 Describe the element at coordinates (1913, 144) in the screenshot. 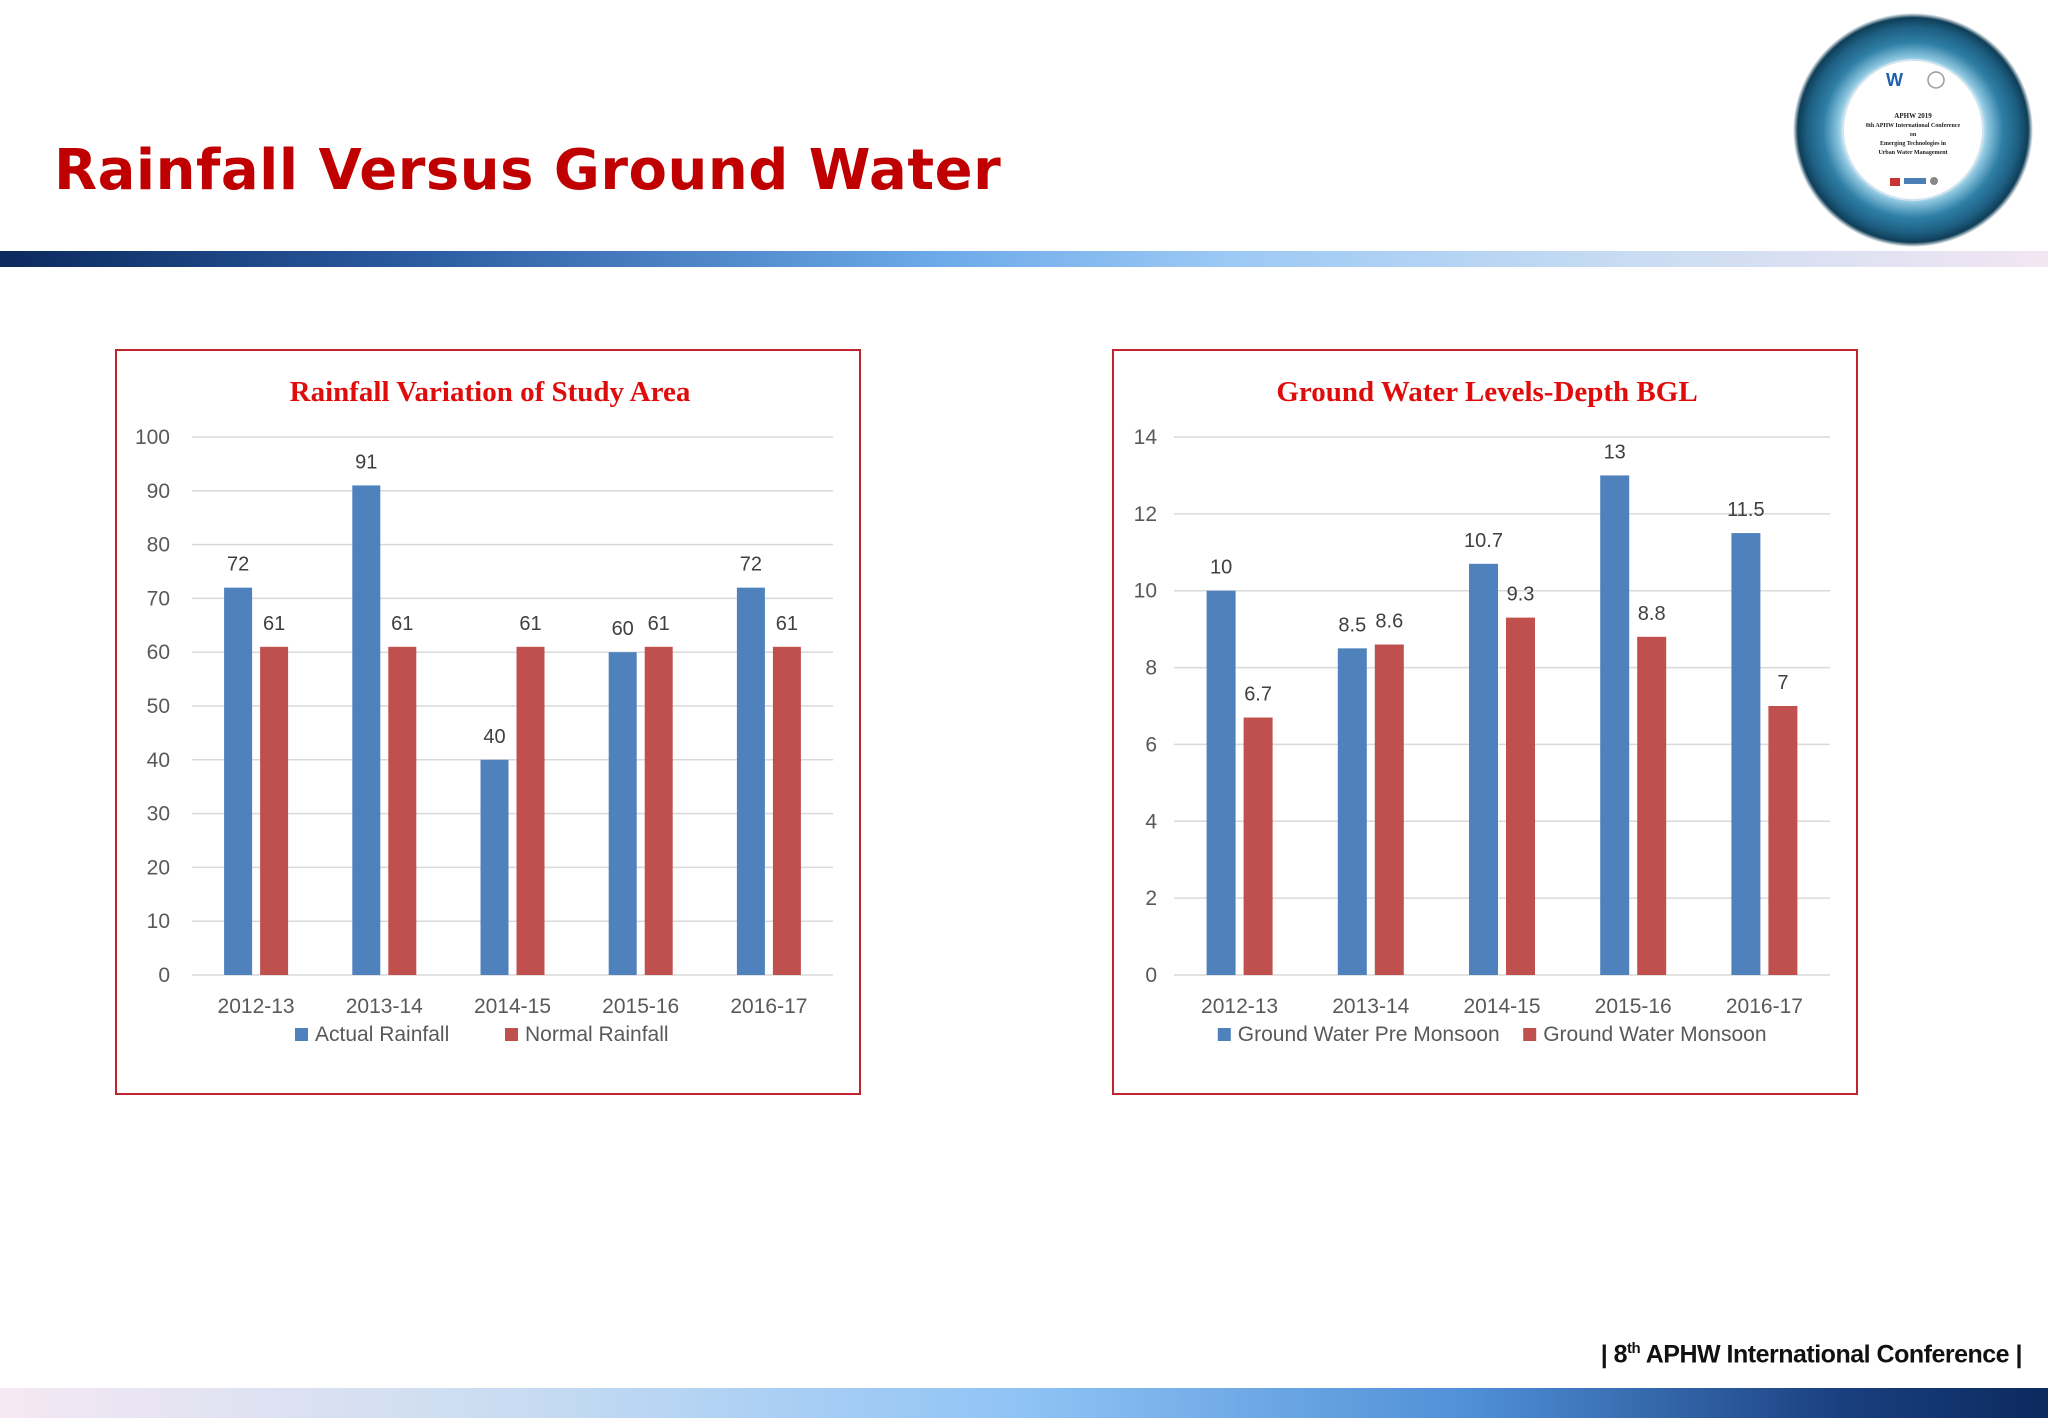

I see `logo-line: Emerging Technologies in` at that location.